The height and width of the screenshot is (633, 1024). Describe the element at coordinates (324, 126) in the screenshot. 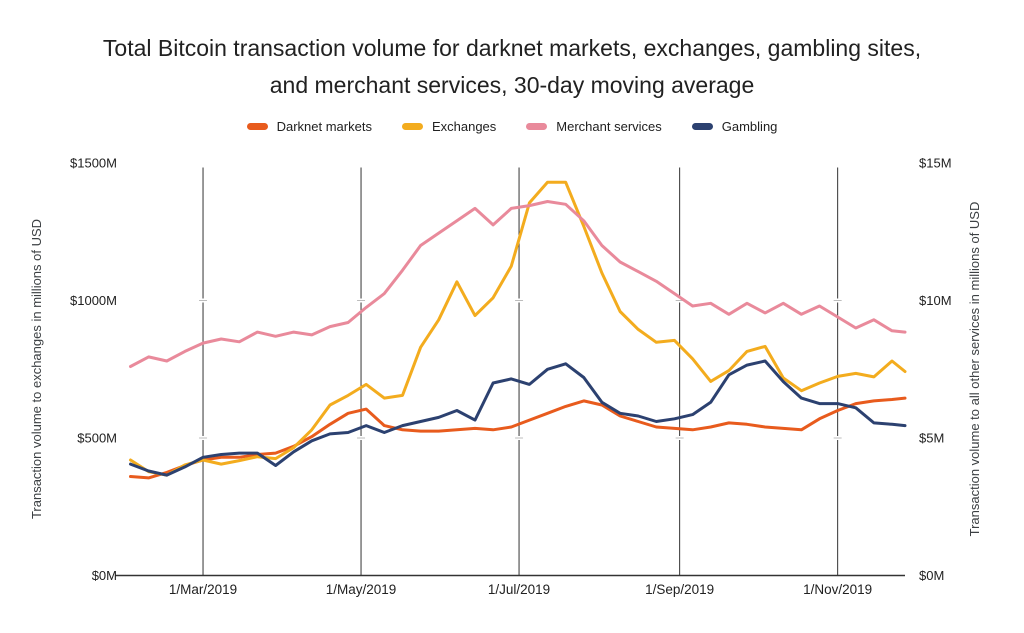

I see `legend-label: Darknet markets` at that location.